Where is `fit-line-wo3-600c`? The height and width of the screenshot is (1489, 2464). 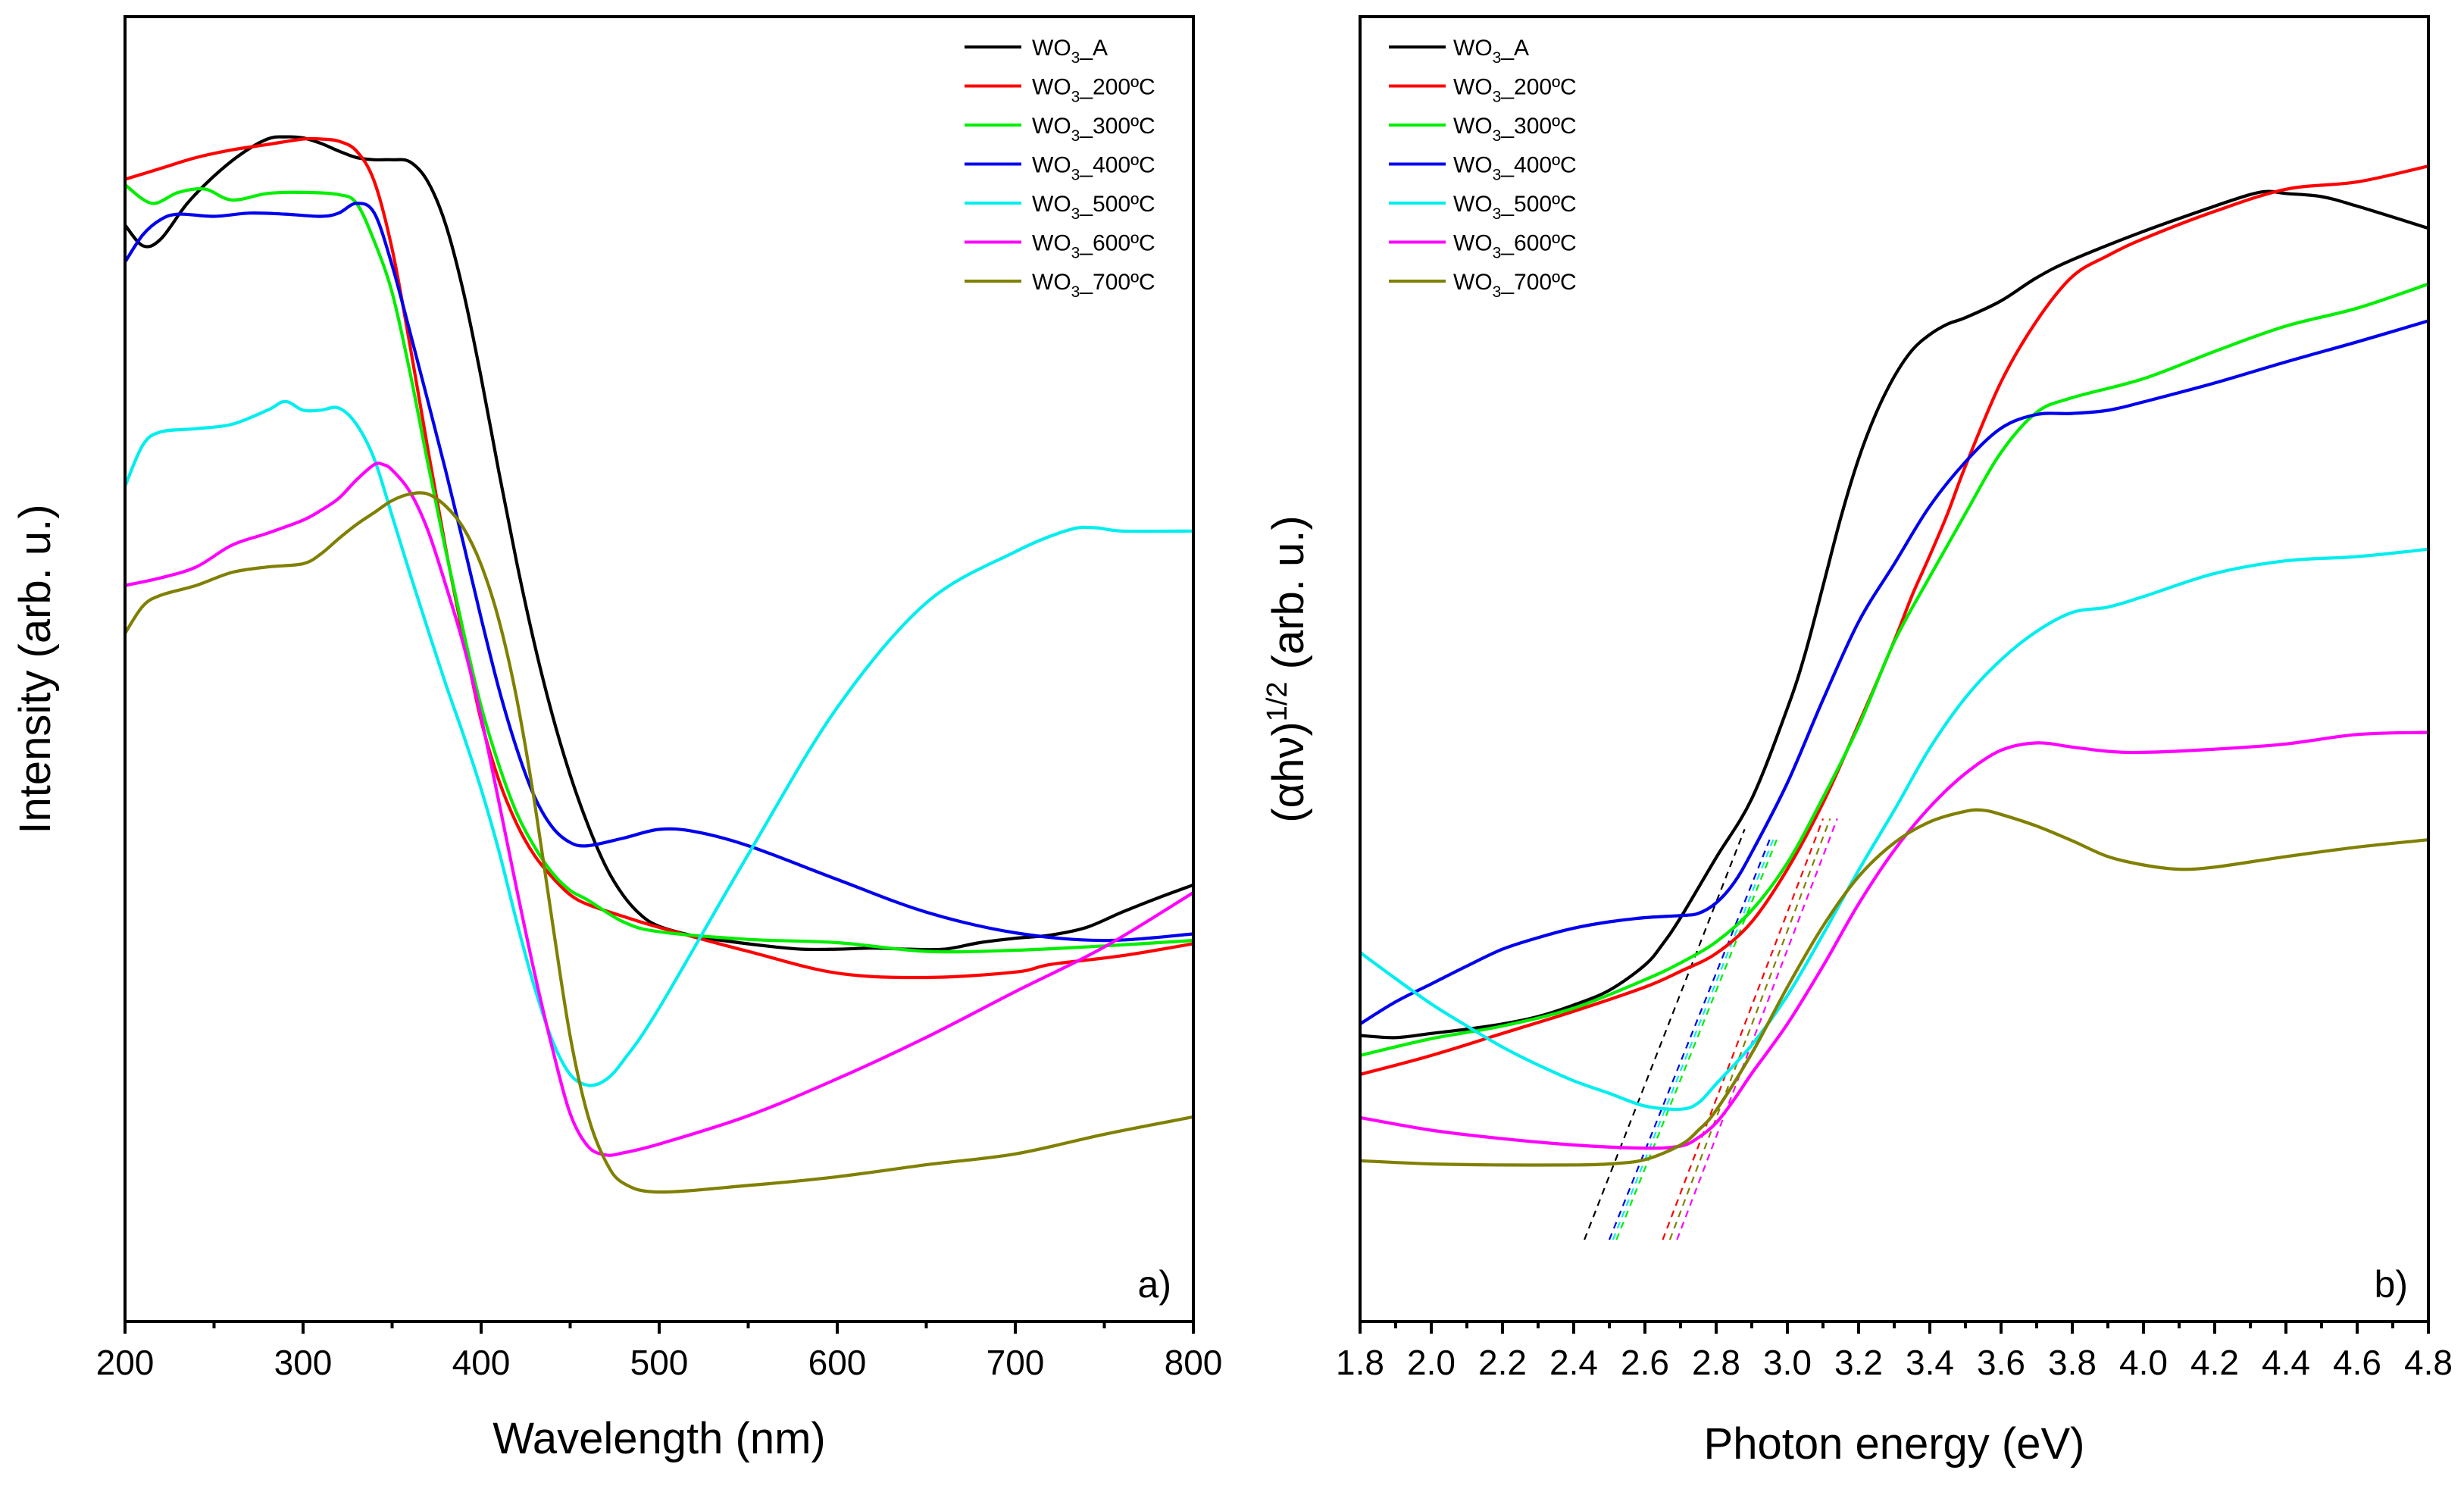
fit-line-wo3-600c is located at coordinates (1757, 1029).